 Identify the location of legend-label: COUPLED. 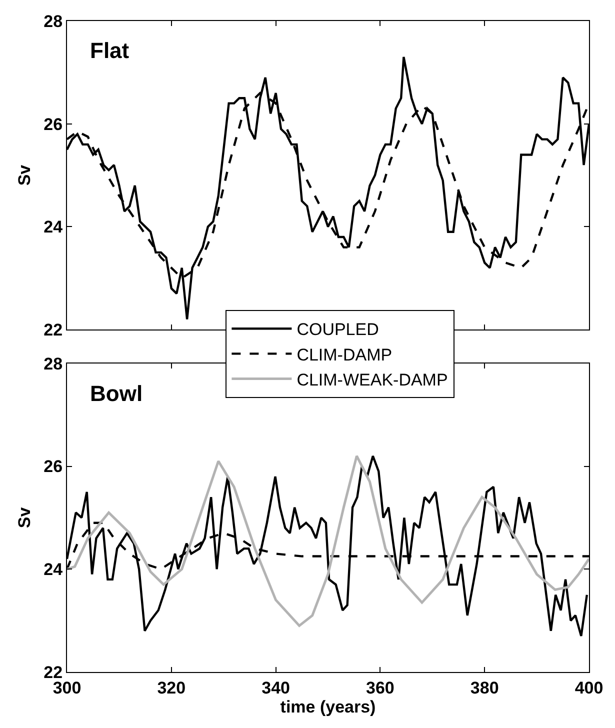
(337, 330).